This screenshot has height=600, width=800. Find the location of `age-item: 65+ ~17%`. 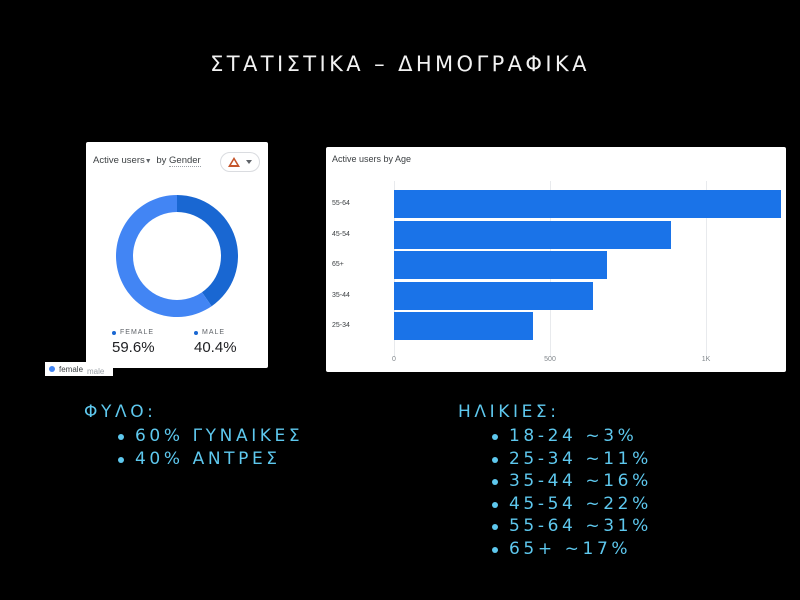

age-item: 65+ ~17% is located at coordinates (572, 549).